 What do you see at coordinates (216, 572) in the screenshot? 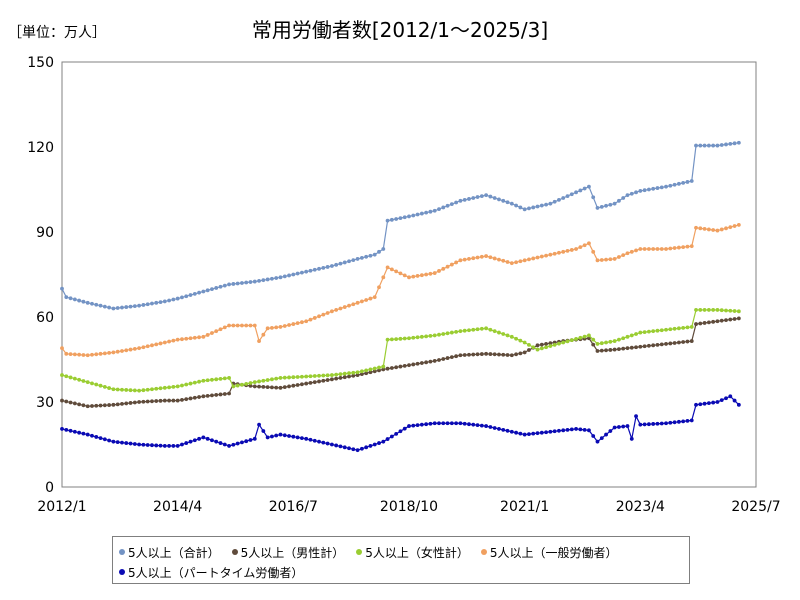
I see `legend-label: 5人以上（パートタイム労働者）` at bounding box center [216, 572].